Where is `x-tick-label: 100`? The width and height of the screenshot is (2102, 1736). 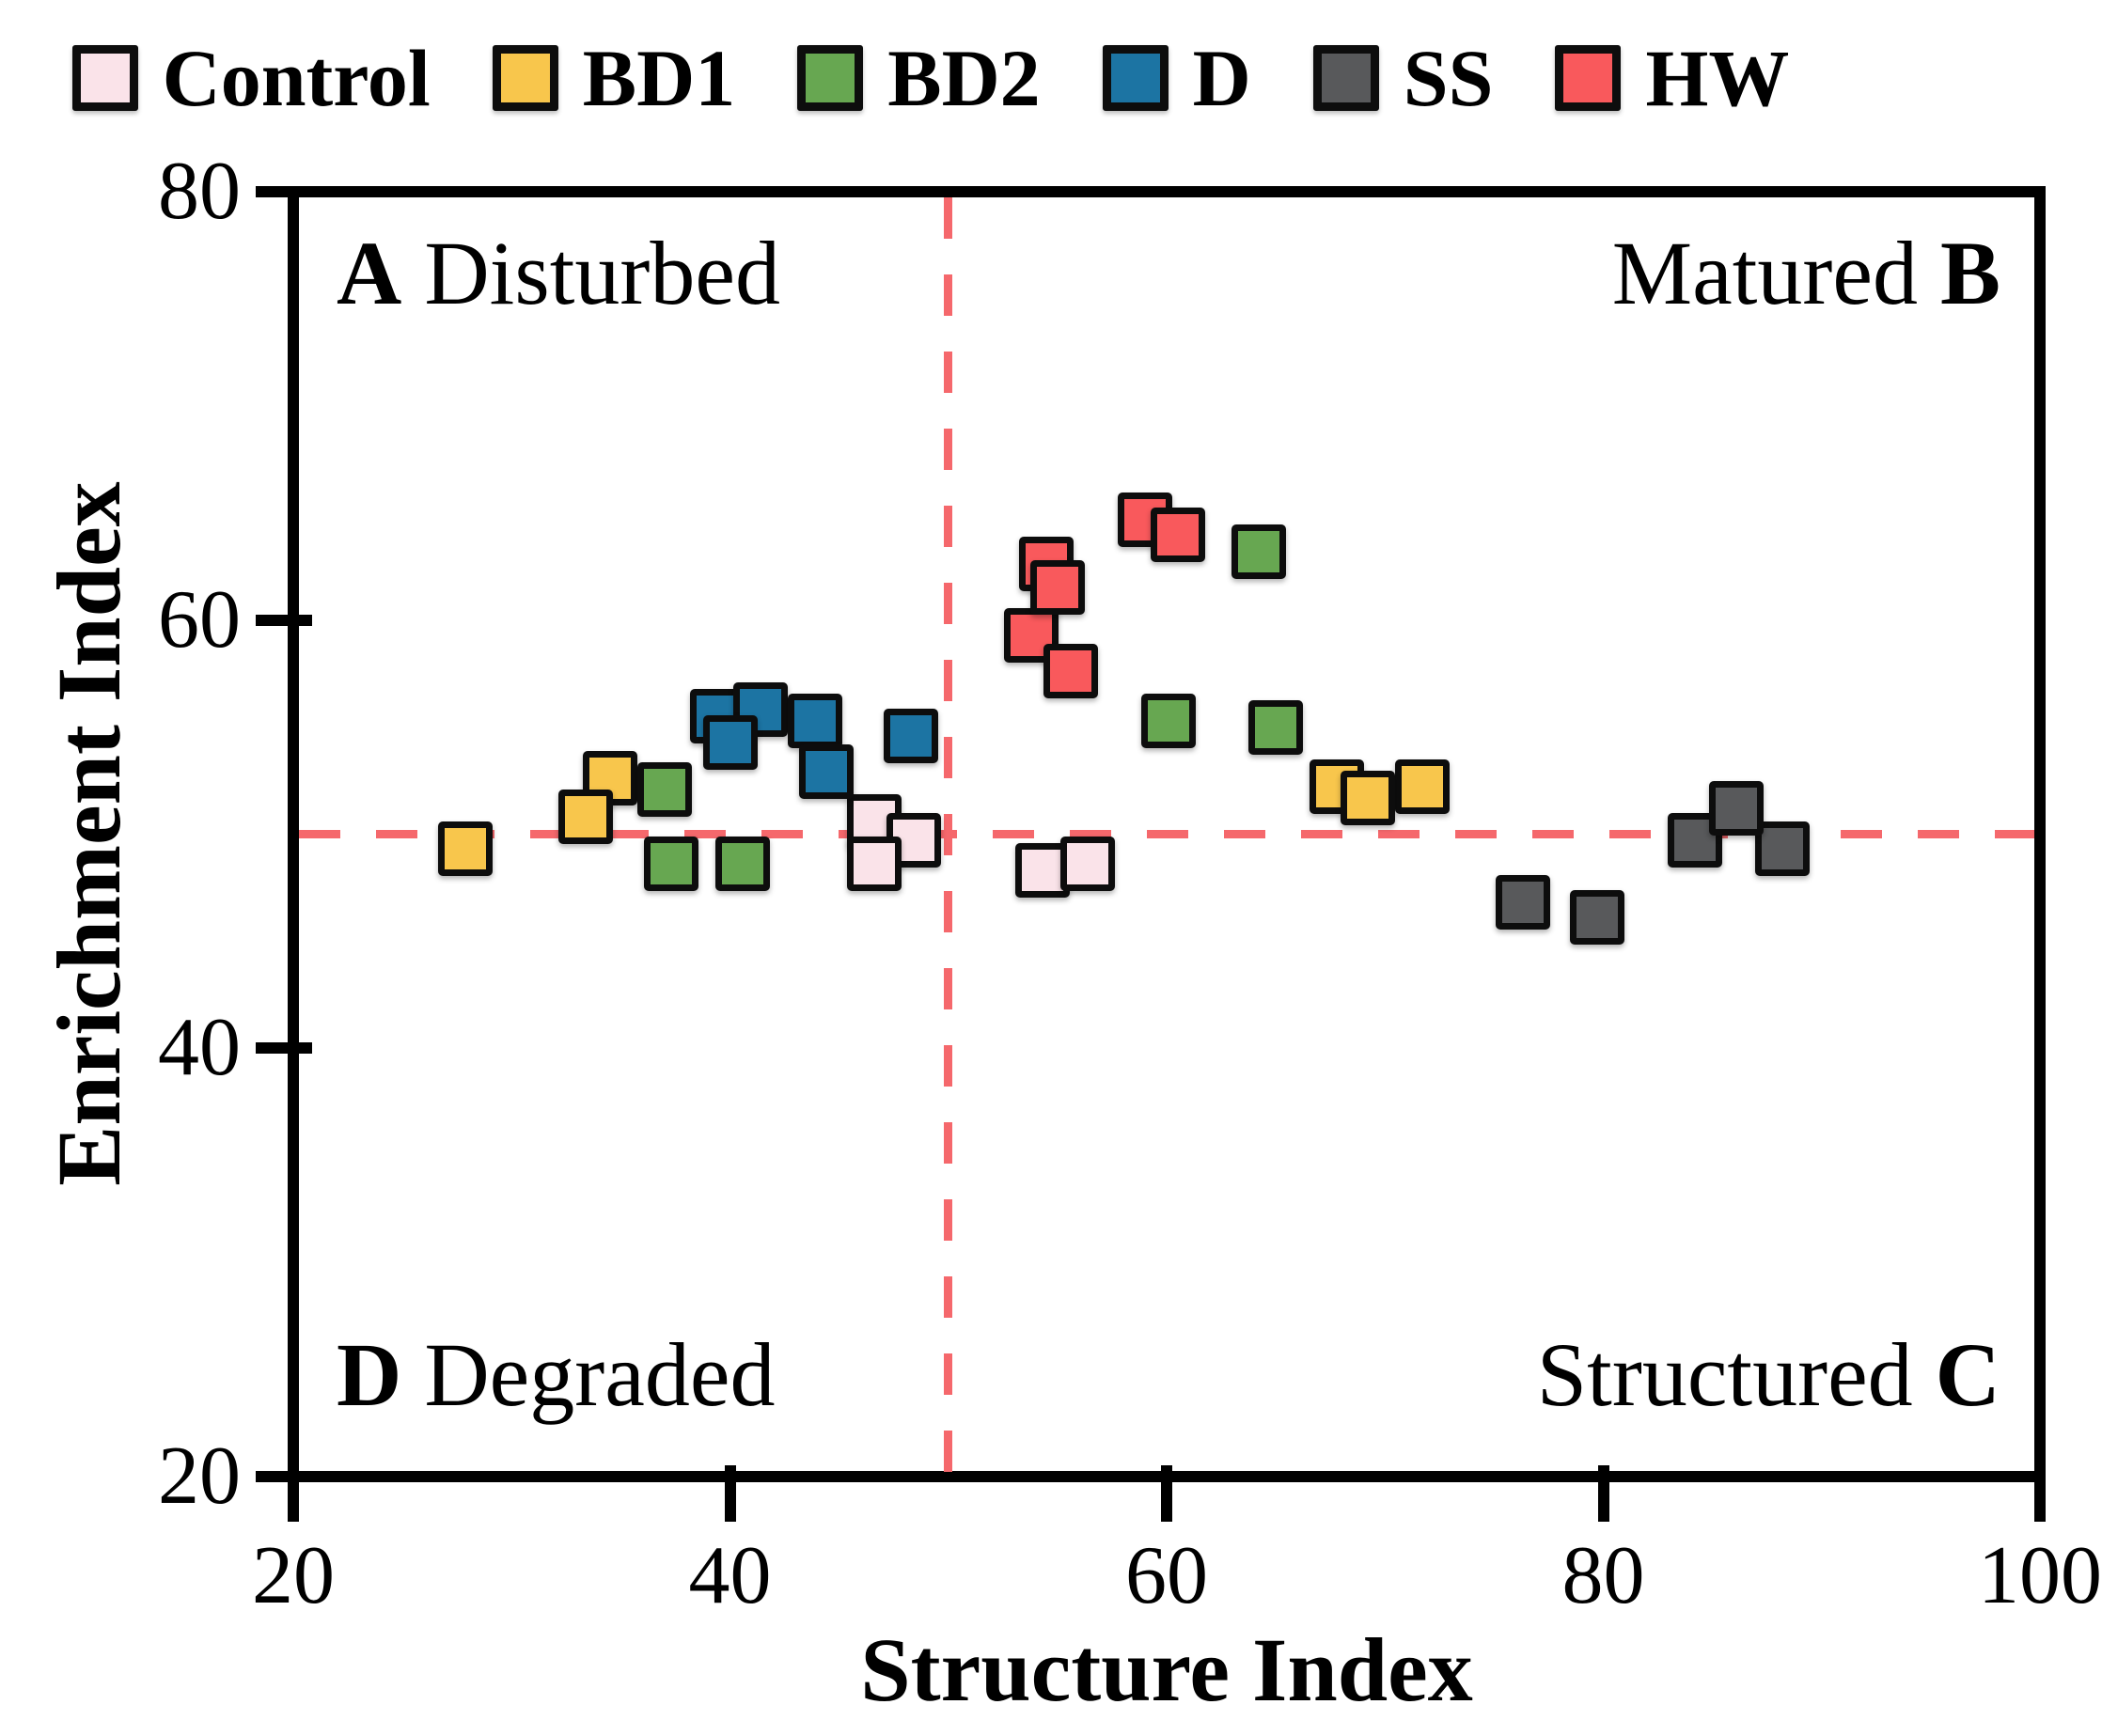
x-tick-label: 100 is located at coordinates (2040, 1575).